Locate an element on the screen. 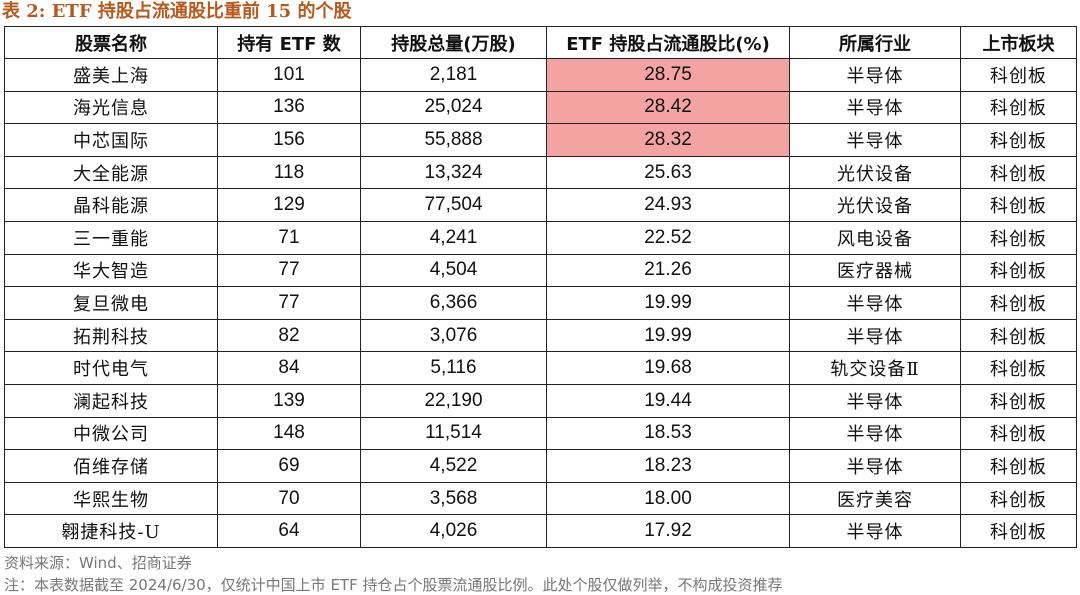 The image size is (1080, 595). cell-holding: 5,116 is located at coordinates (453, 368).